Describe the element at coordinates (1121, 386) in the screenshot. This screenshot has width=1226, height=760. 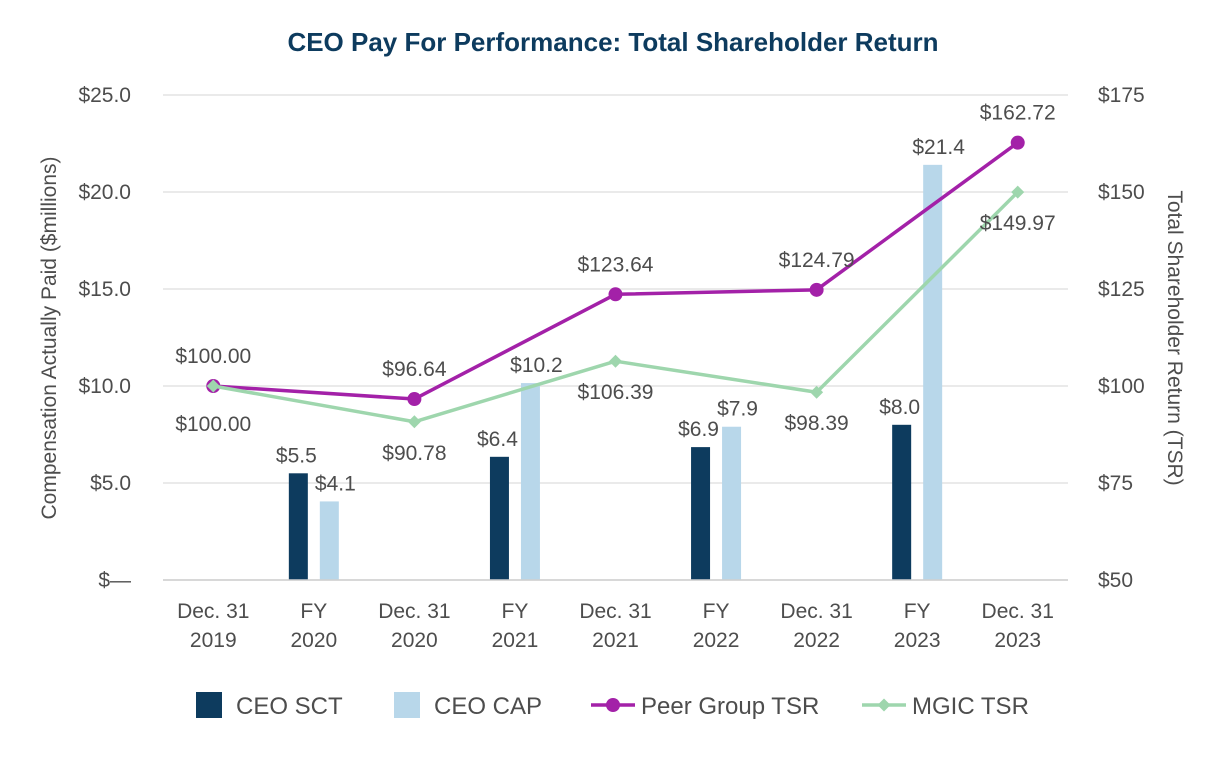
I see `y-tick-right: $100` at that location.